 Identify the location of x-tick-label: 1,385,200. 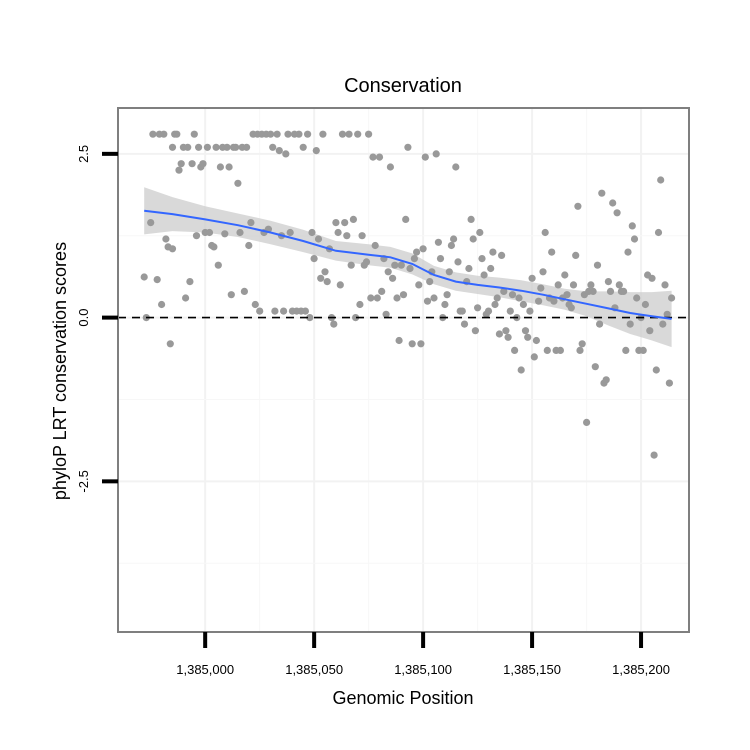
(641, 669).